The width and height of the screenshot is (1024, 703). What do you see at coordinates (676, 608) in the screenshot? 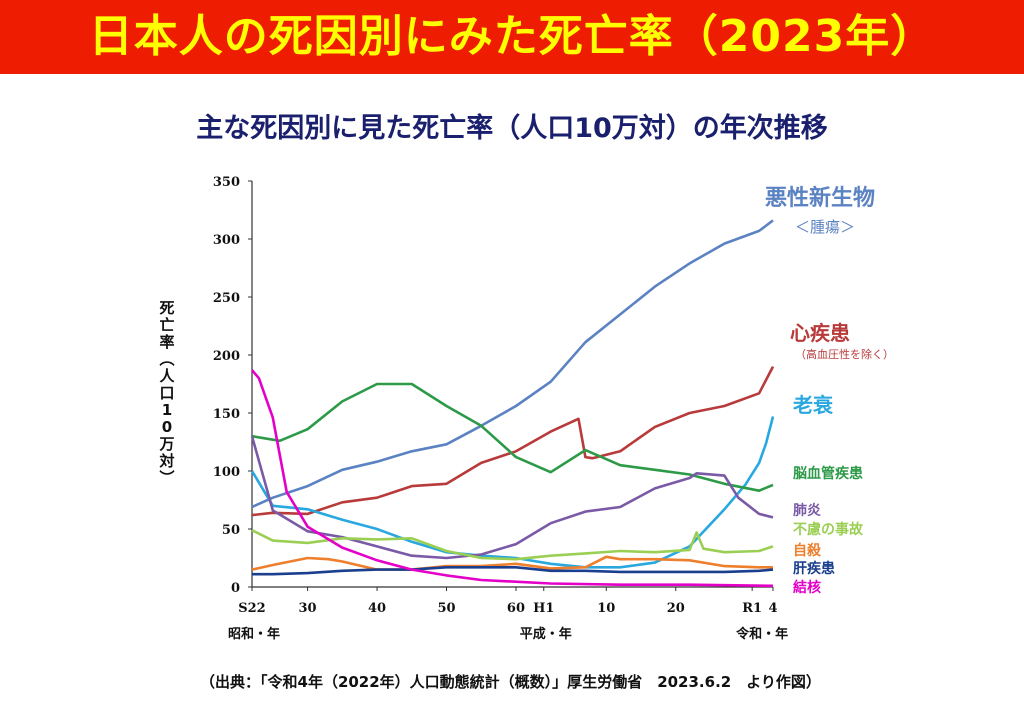
I see `x-tick-label: 20` at bounding box center [676, 608].